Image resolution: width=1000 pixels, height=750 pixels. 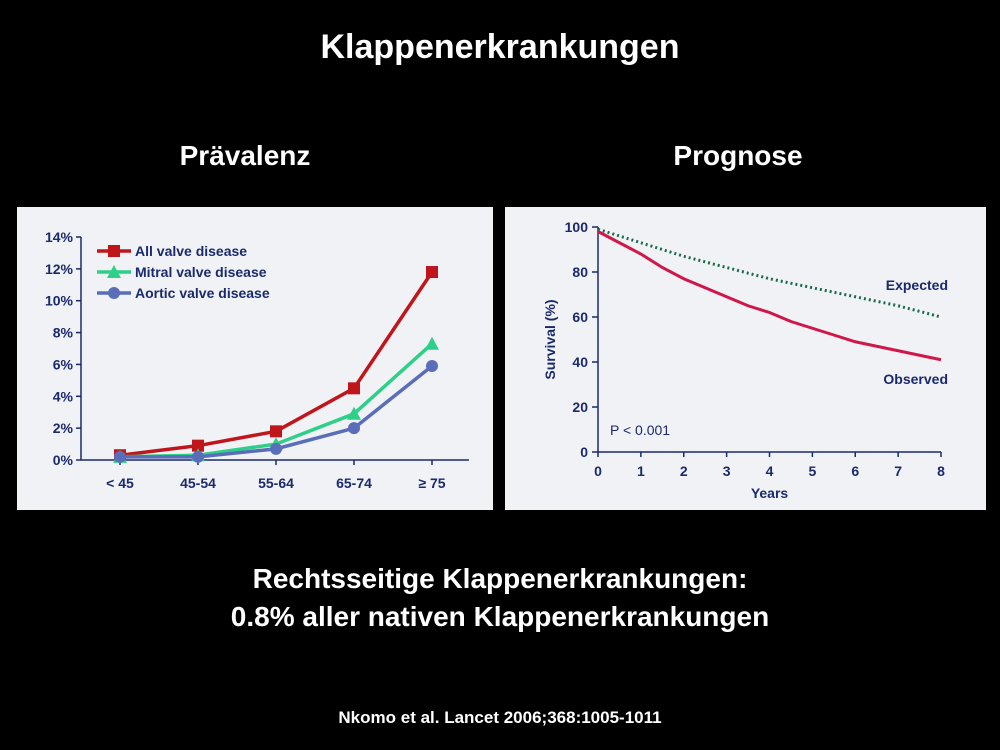 I want to click on x-tick-label: 0, so click(x=598, y=471).